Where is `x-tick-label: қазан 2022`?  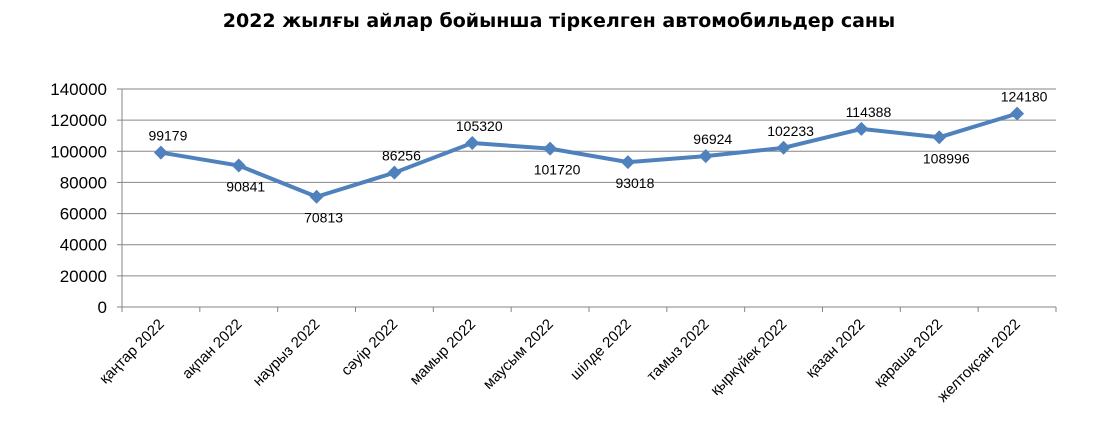
x-tick-label: қазан 2022 is located at coordinates (836, 349).